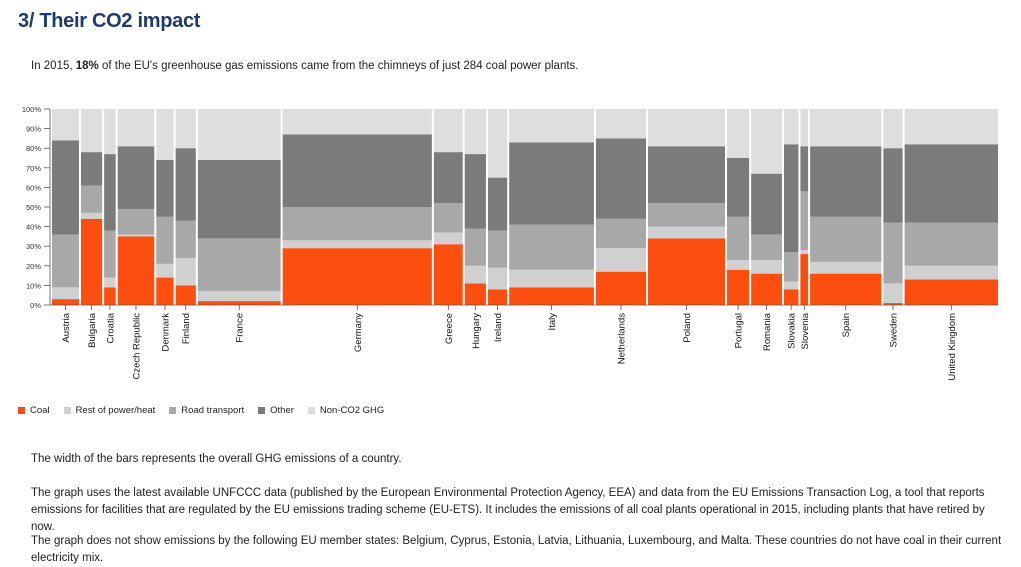  Describe the element at coordinates (109, 410) in the screenshot. I see `legend-item-rest-power: Rest of power/heat` at that location.